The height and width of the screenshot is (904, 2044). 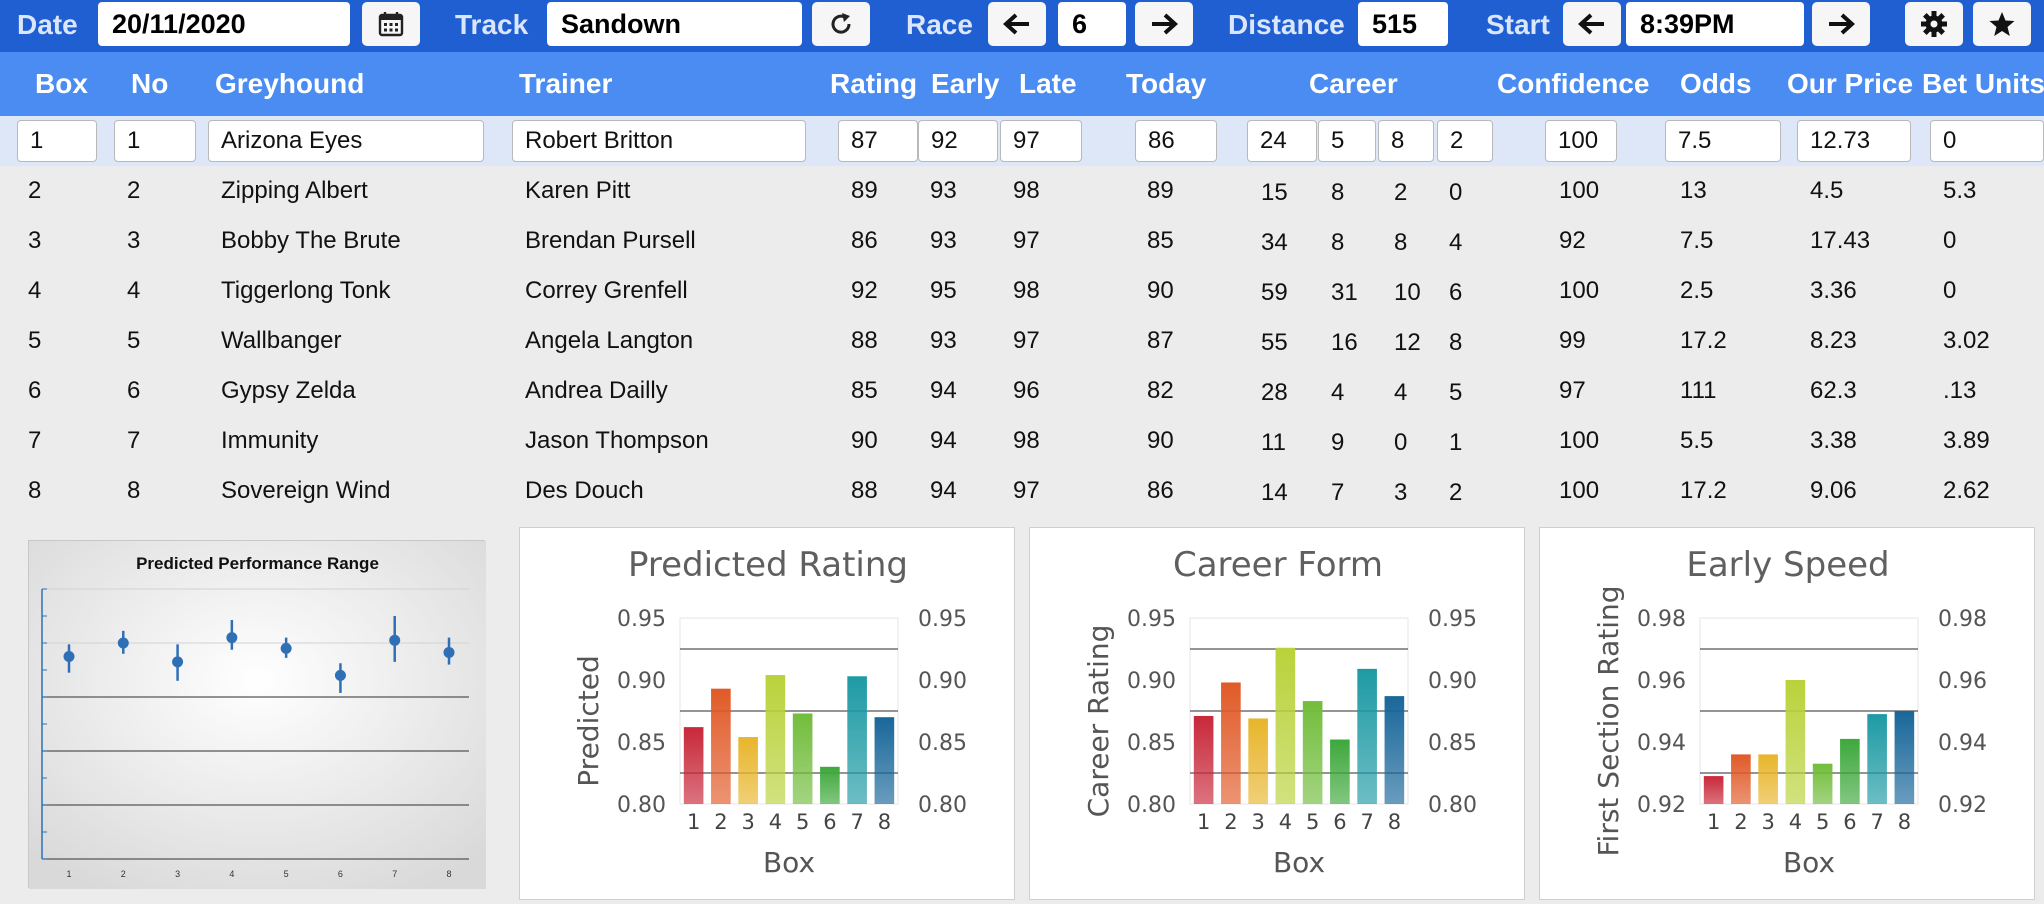 I want to click on x-axis-title: Box, so click(x=789, y=862).